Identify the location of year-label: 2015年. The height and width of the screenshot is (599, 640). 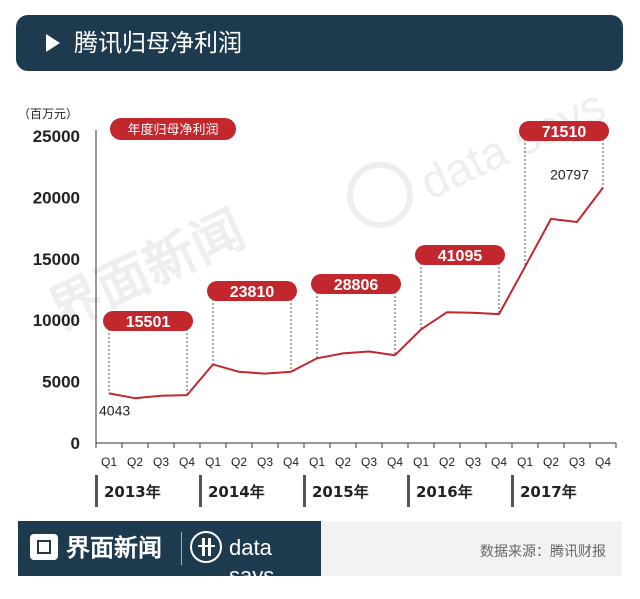
(340, 492).